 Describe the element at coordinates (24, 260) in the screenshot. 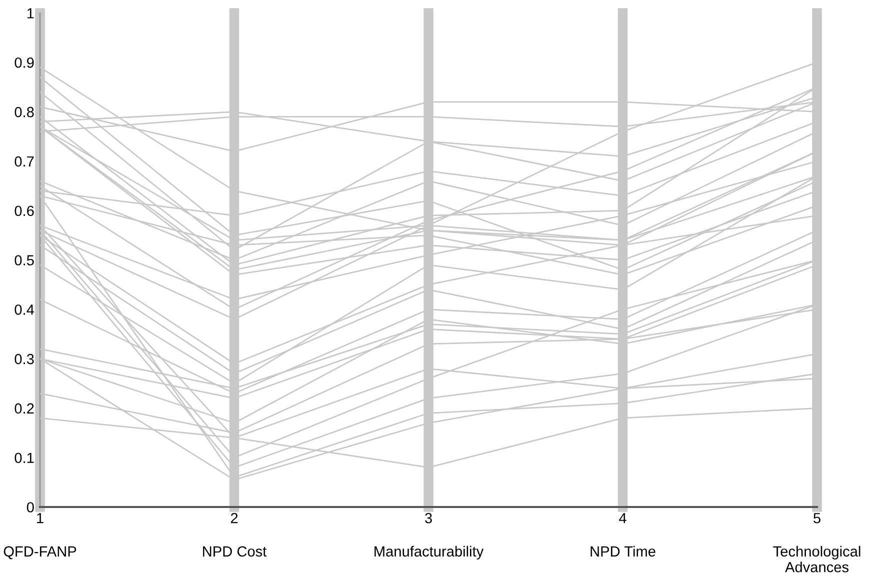

I see `y-tick-label: 0.5` at that location.